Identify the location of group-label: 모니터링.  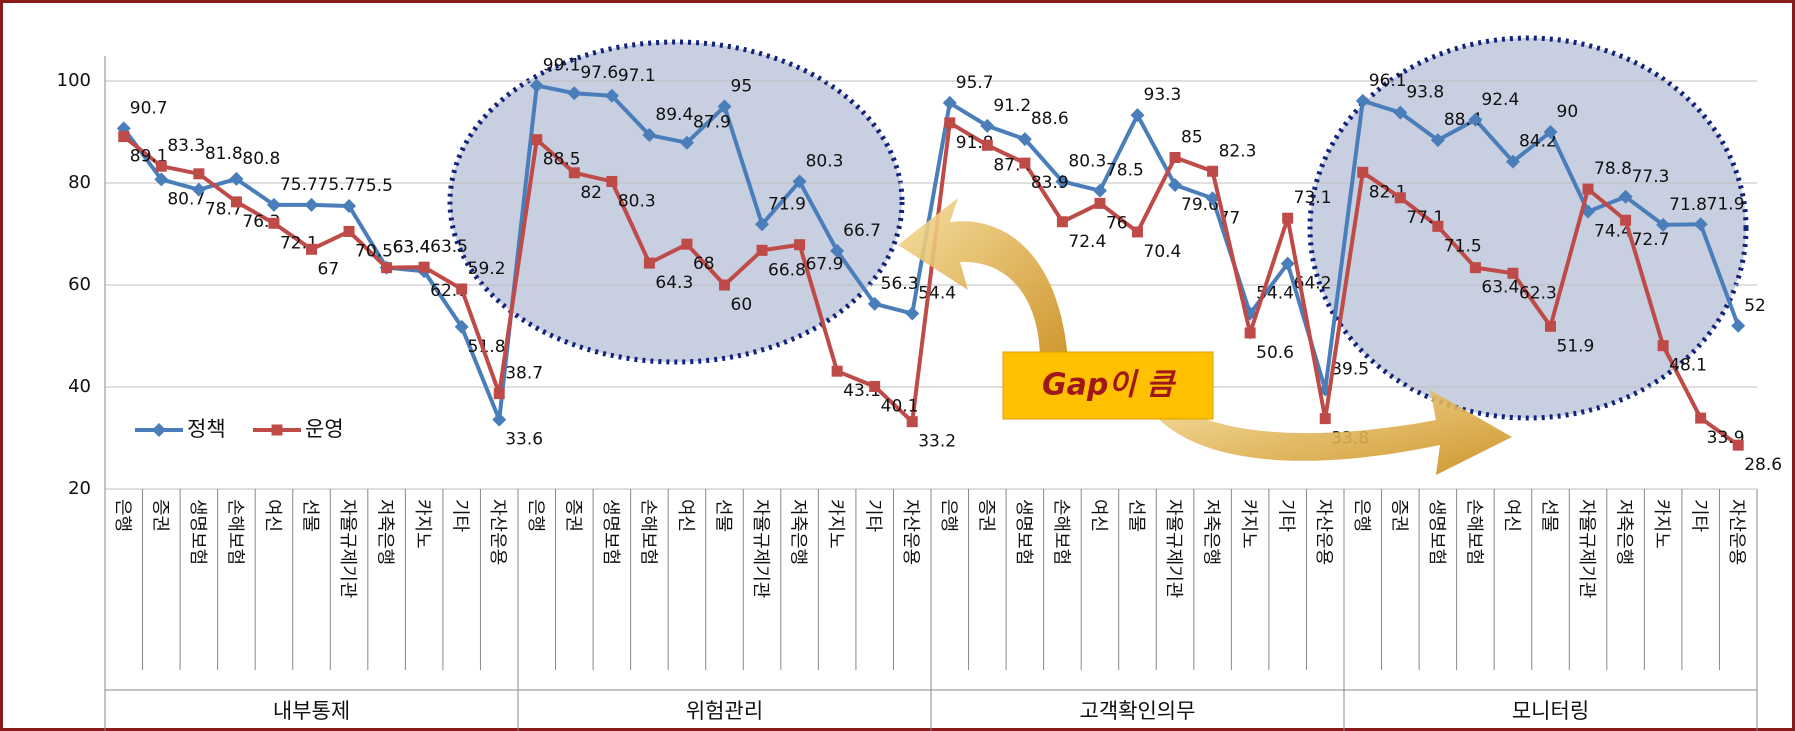
(1550, 711).